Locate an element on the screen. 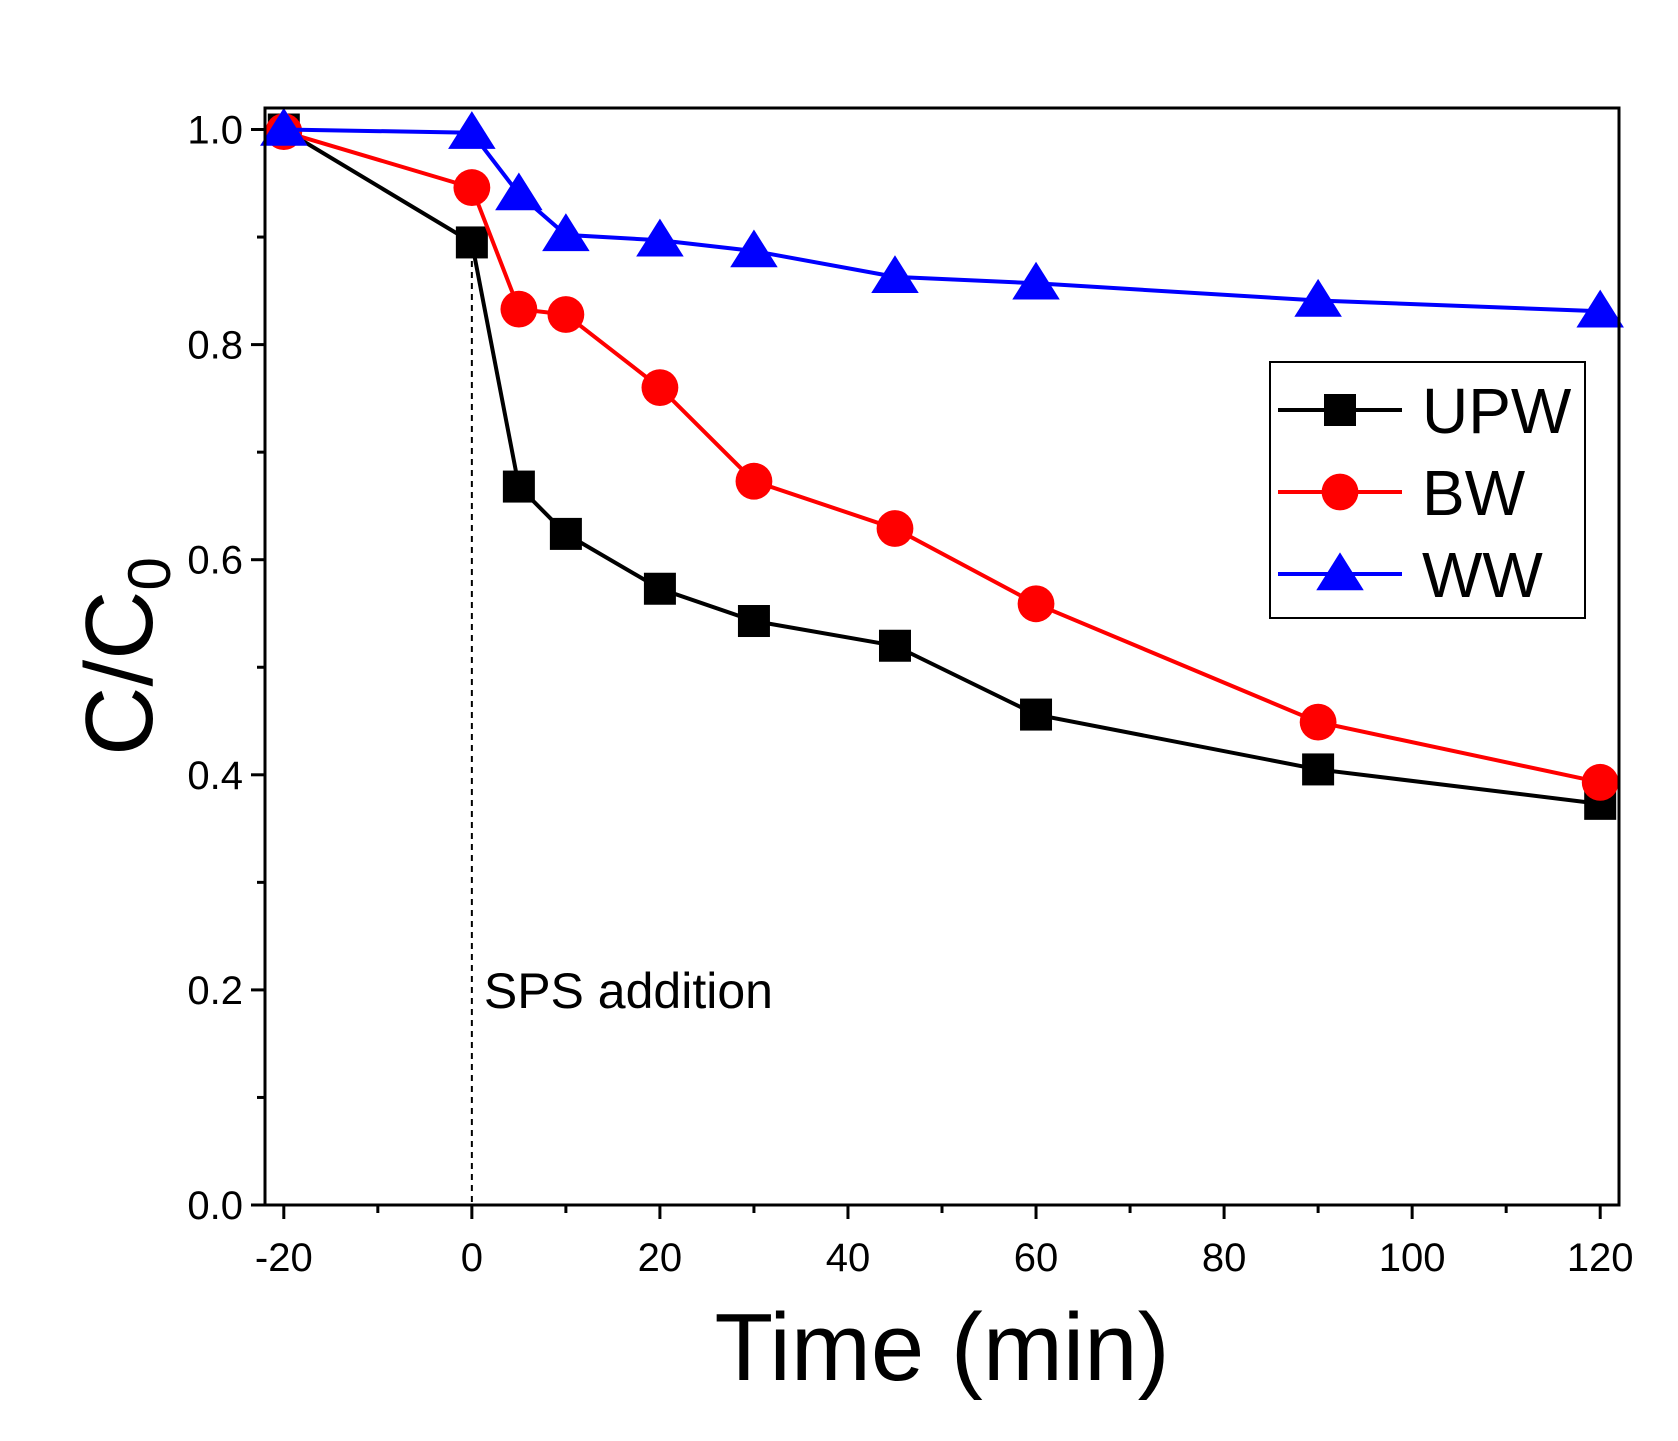 Image resolution: width=1678 pixels, height=1441 pixels. y-tick-label: 0.2 is located at coordinates (215, 991).